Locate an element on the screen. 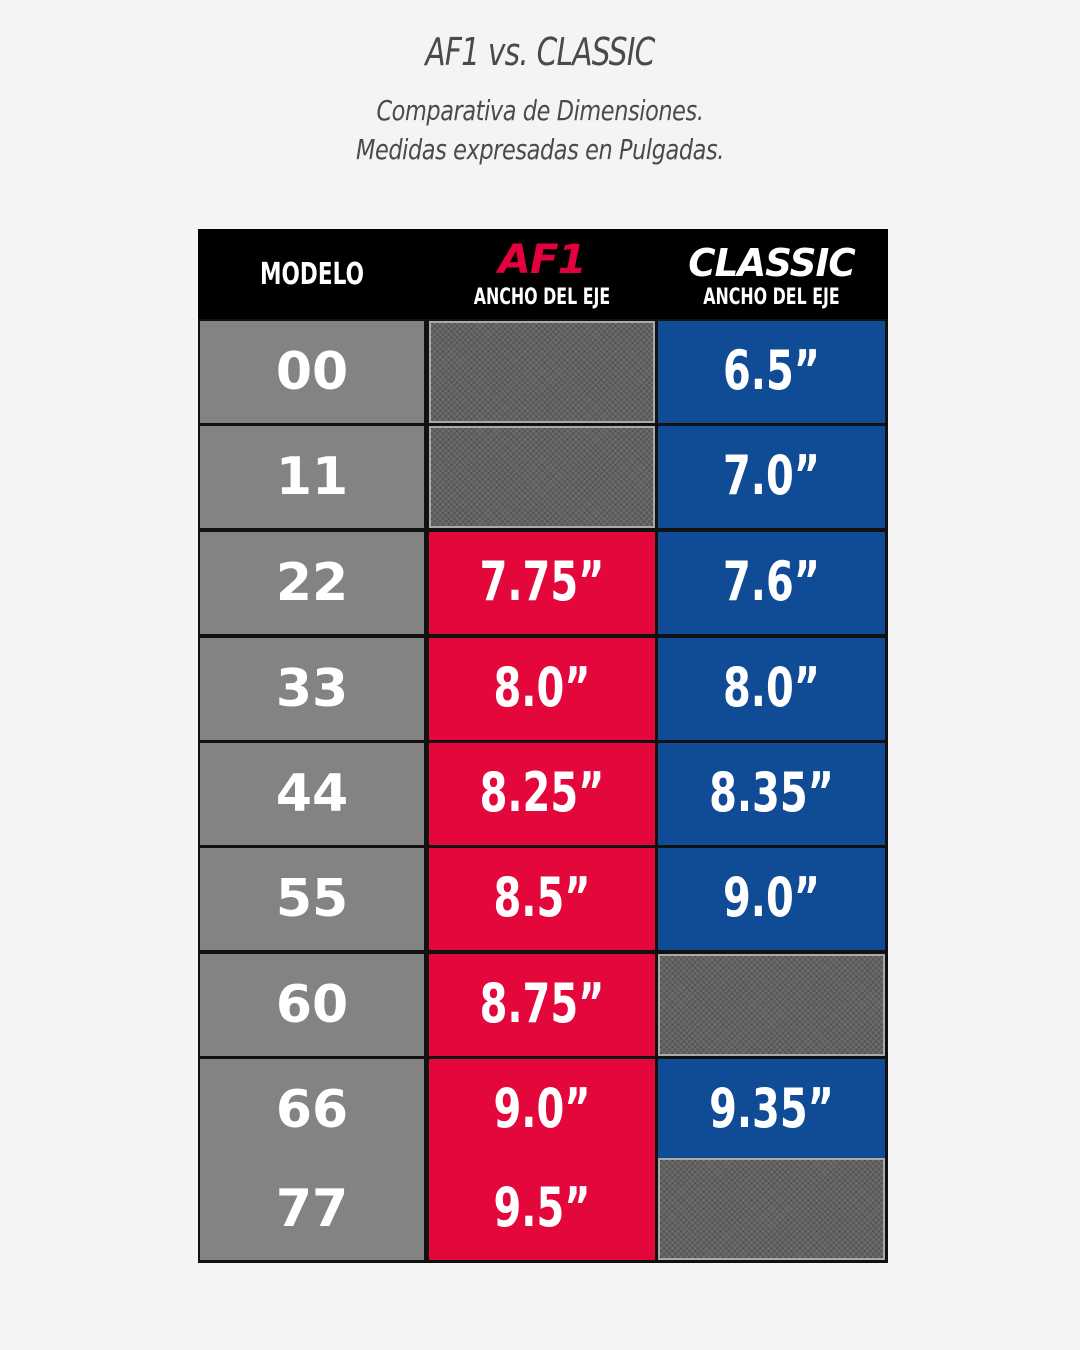 The width and height of the screenshot is (1080, 1350). classic-value: 8.35” is located at coordinates (771, 792).